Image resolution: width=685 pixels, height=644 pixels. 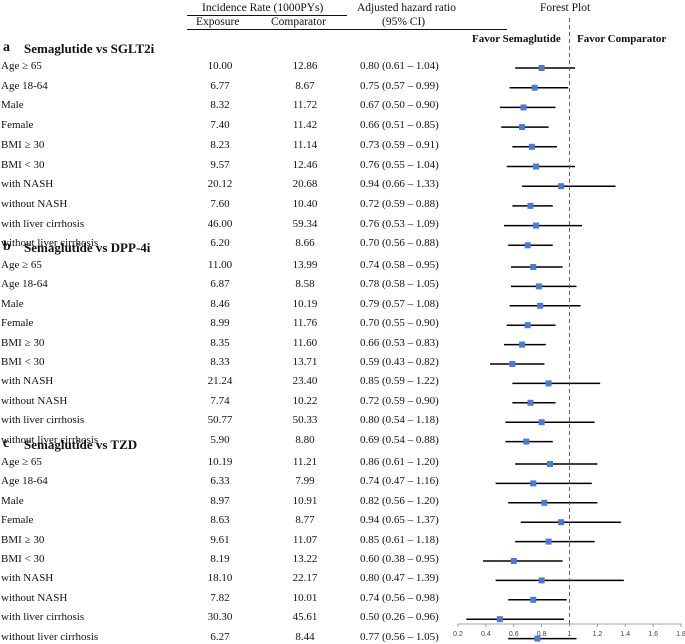 I want to click on comparator-rate: 50.33, so click(x=305, y=420).